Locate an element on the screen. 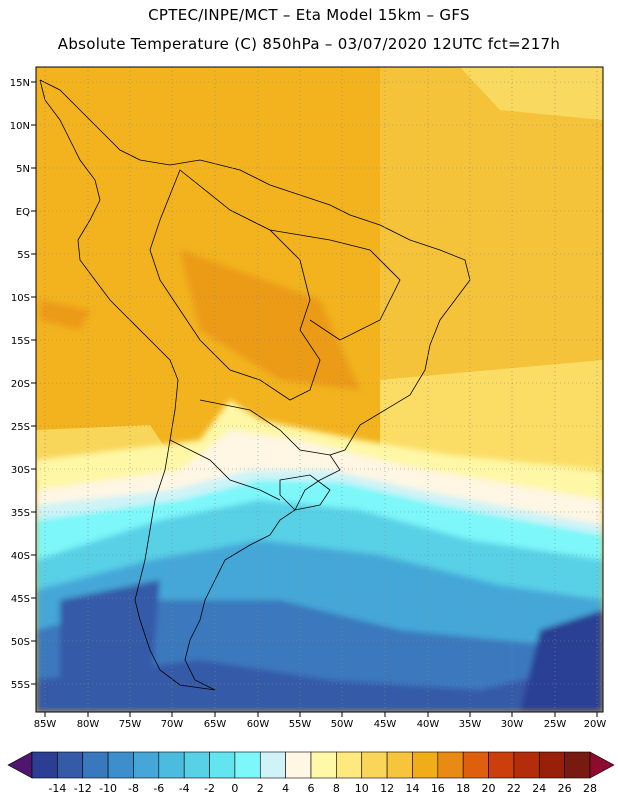 The height and width of the screenshot is (800, 618). lat-ticks is located at coordinates (33, 383).